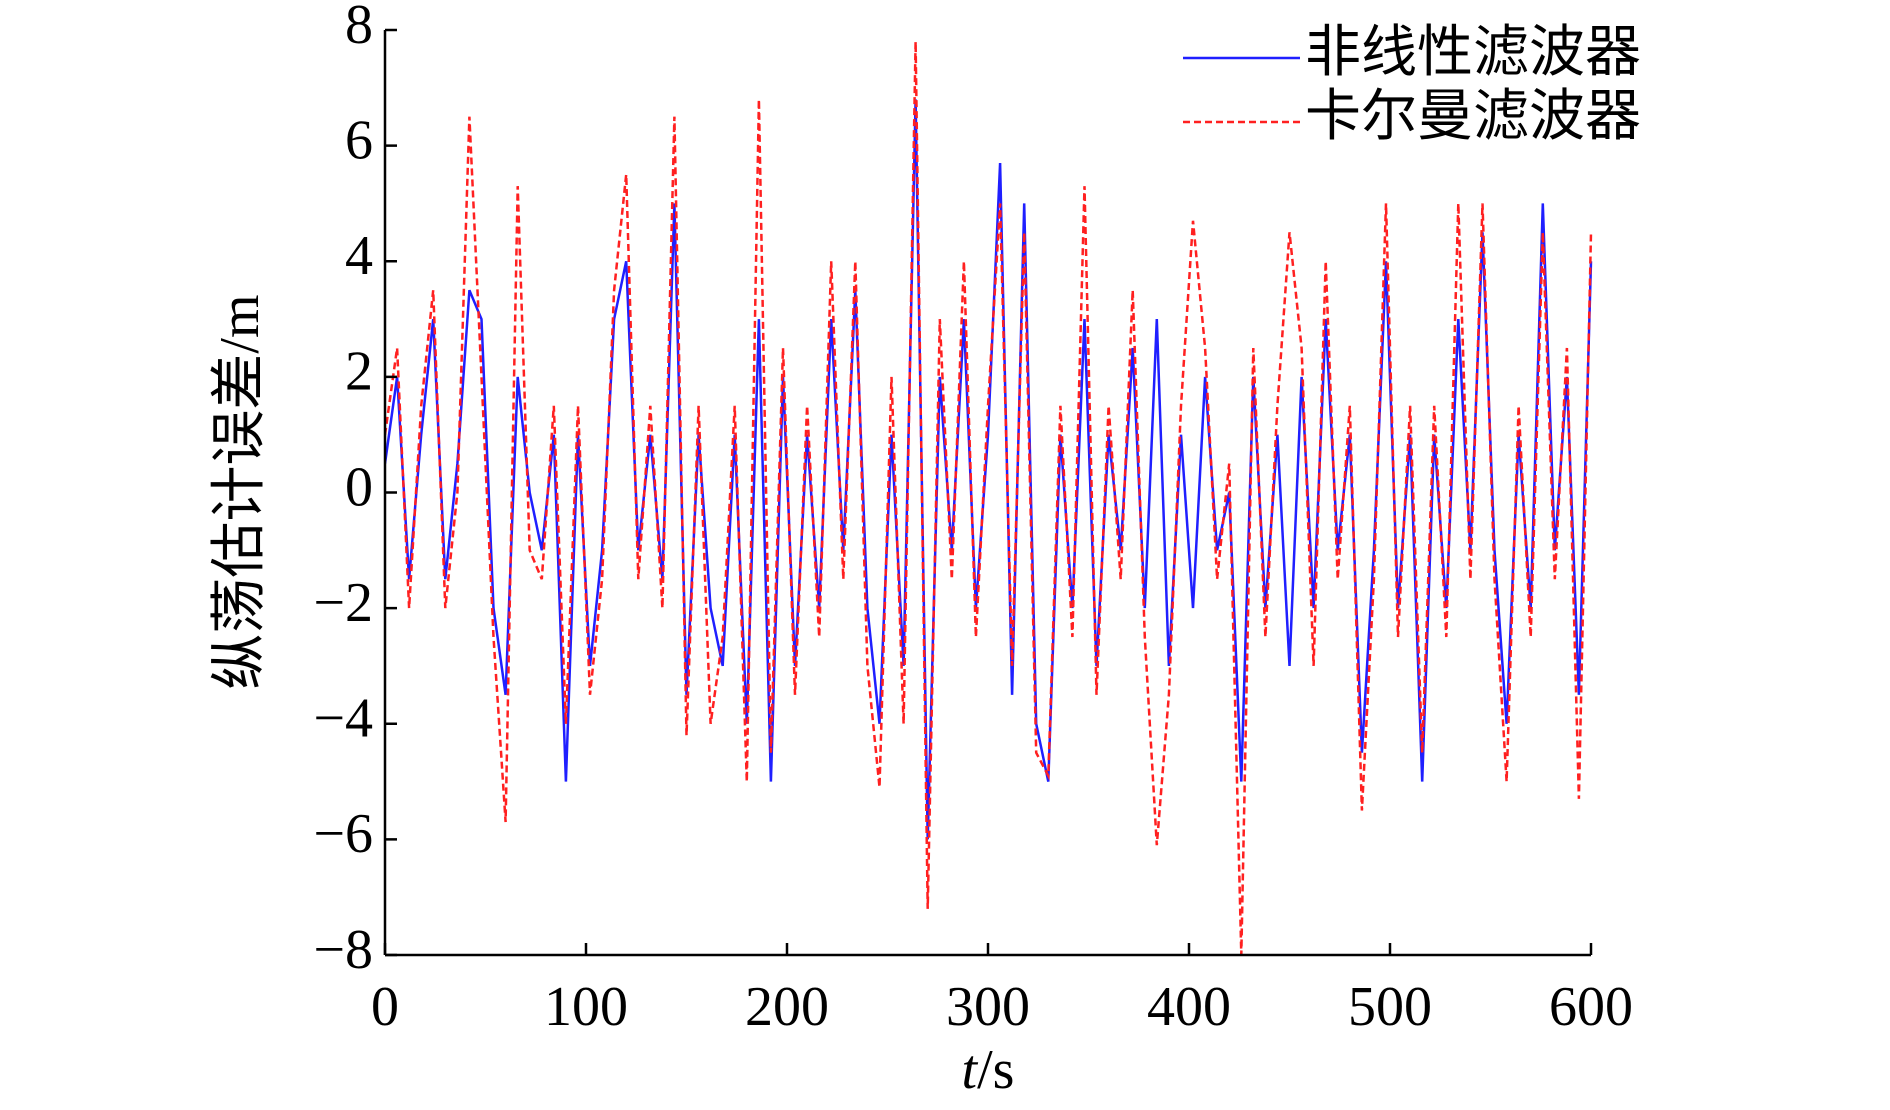  Describe the element at coordinates (240, 491) in the screenshot. I see `y-axis-label: 纵荡估计误差/m` at that location.